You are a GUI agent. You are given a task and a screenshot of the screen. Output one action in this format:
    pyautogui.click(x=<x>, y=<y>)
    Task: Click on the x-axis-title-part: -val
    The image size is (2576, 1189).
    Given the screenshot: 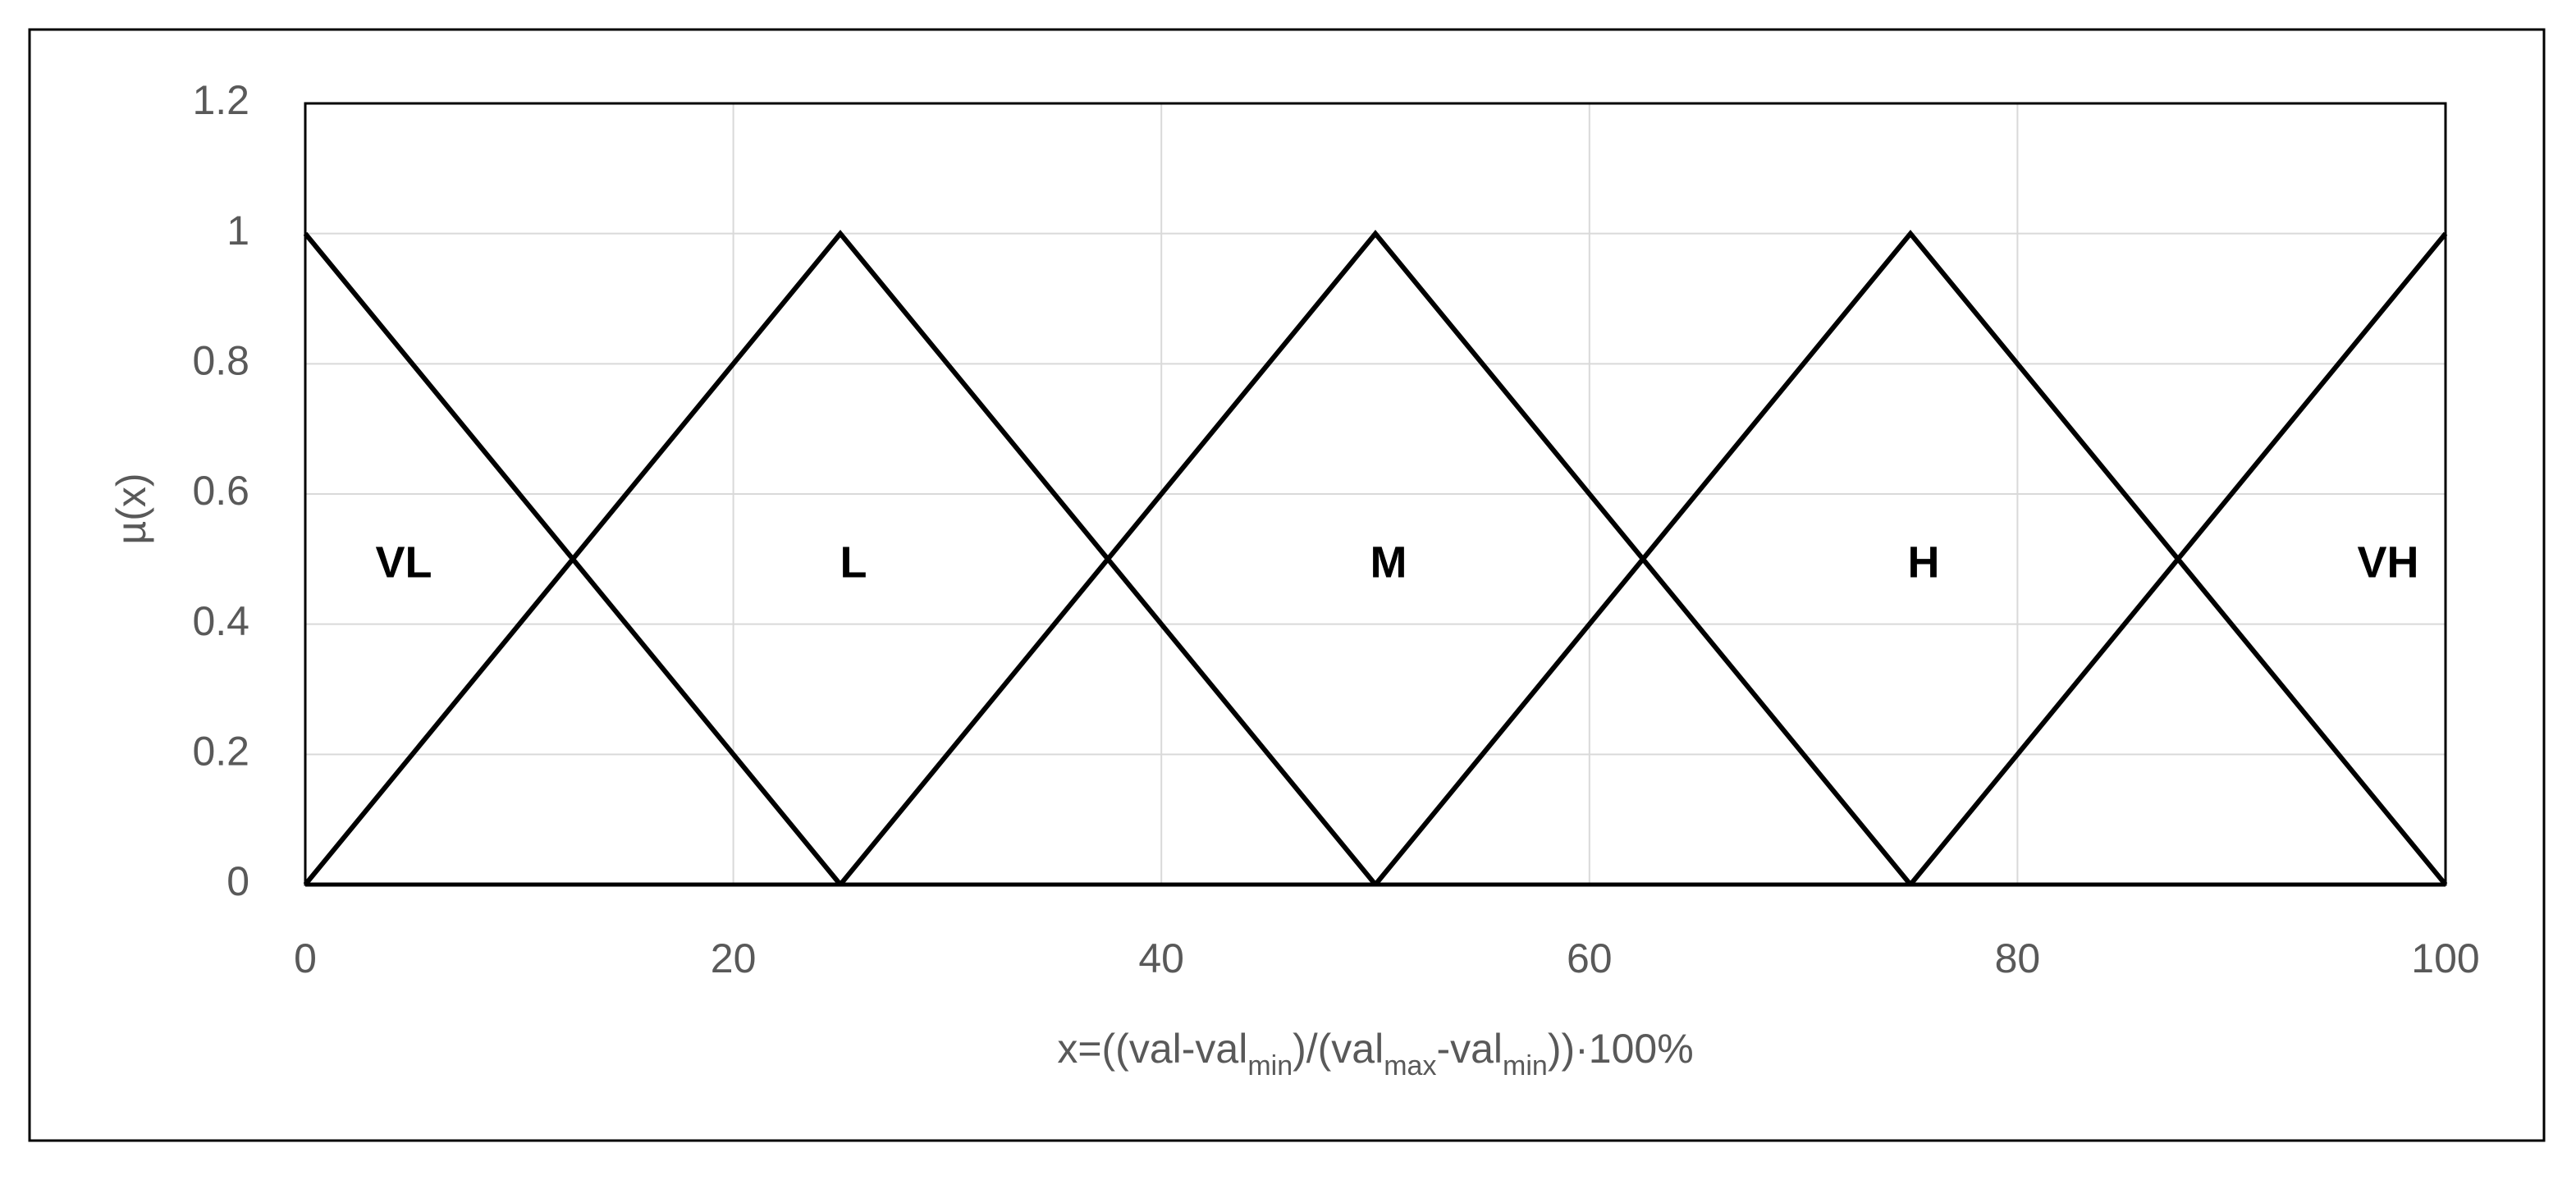 What is the action you would take?
    pyautogui.click(x=1469, y=1049)
    